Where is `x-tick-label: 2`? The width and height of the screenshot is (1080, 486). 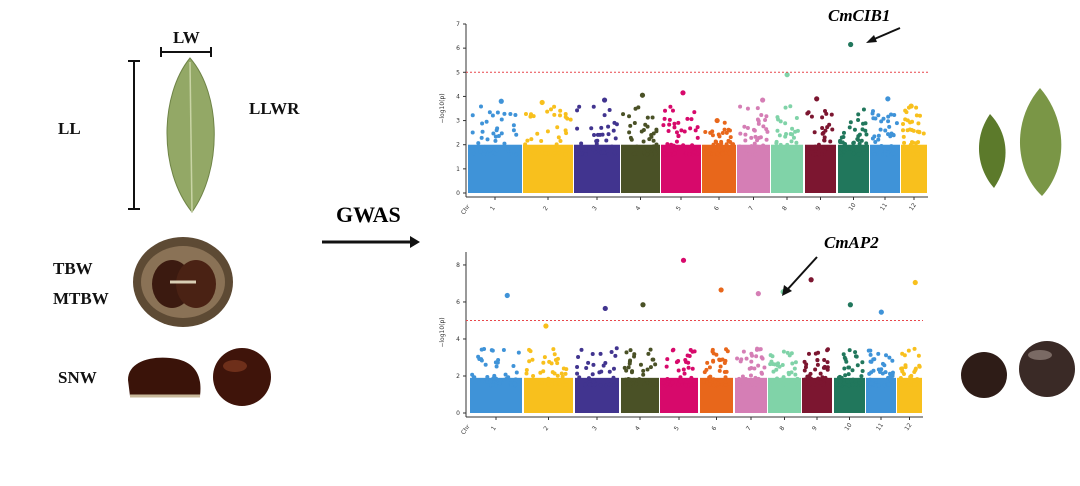 x-tick-label: 2 is located at coordinates (546, 208).